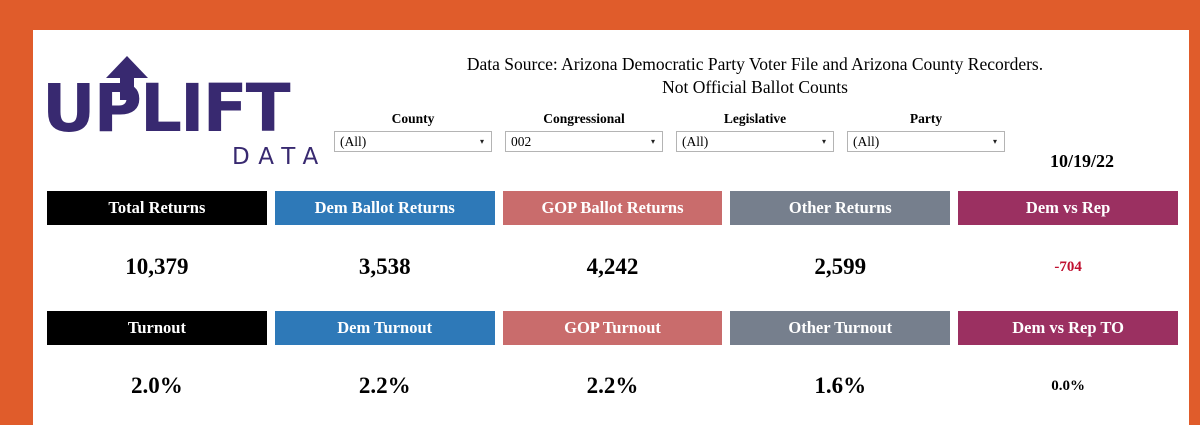 This screenshot has width=1200, height=425. I want to click on dem-turnout-header: Dem Turnout, so click(384, 328).